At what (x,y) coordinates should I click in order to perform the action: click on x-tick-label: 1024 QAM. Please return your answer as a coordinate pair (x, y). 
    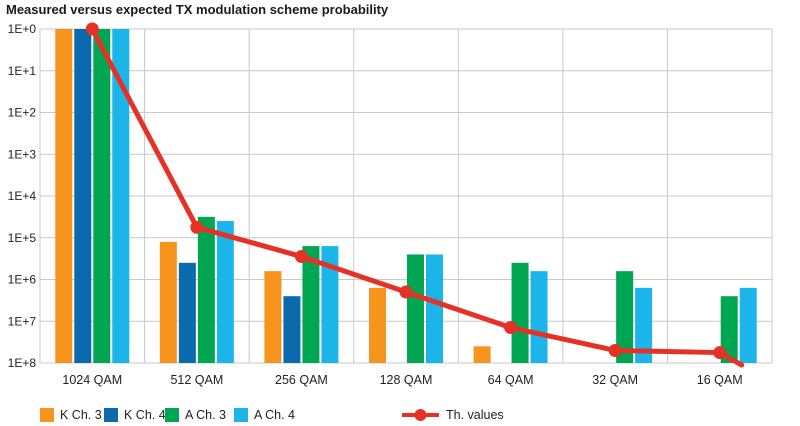
    Looking at the image, I should click on (92, 380).